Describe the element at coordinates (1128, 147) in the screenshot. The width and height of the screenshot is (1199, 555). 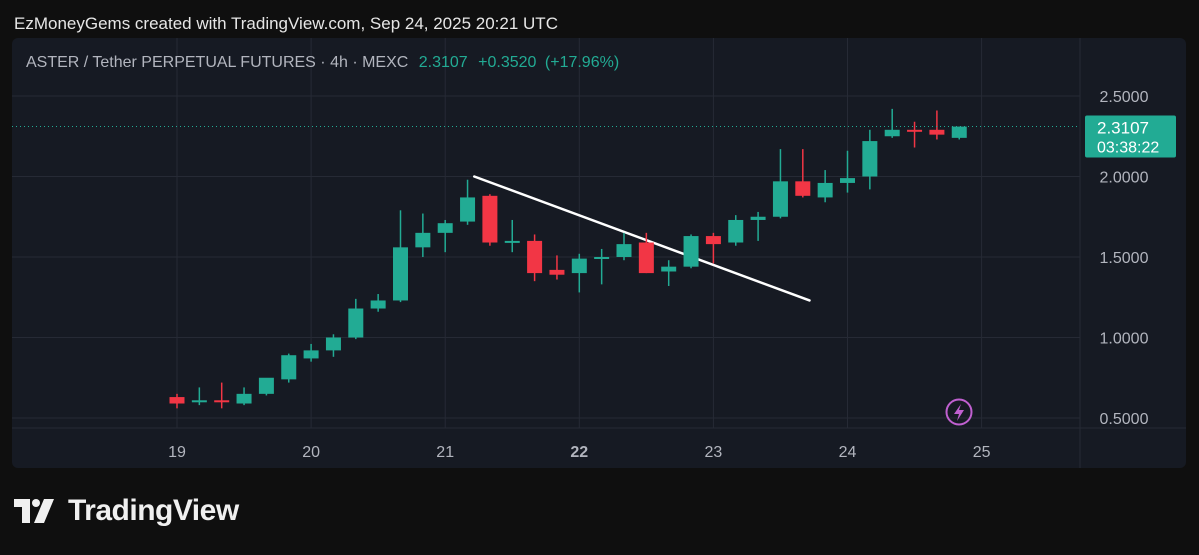
I see `badge-countdown: 03:38:22` at that location.